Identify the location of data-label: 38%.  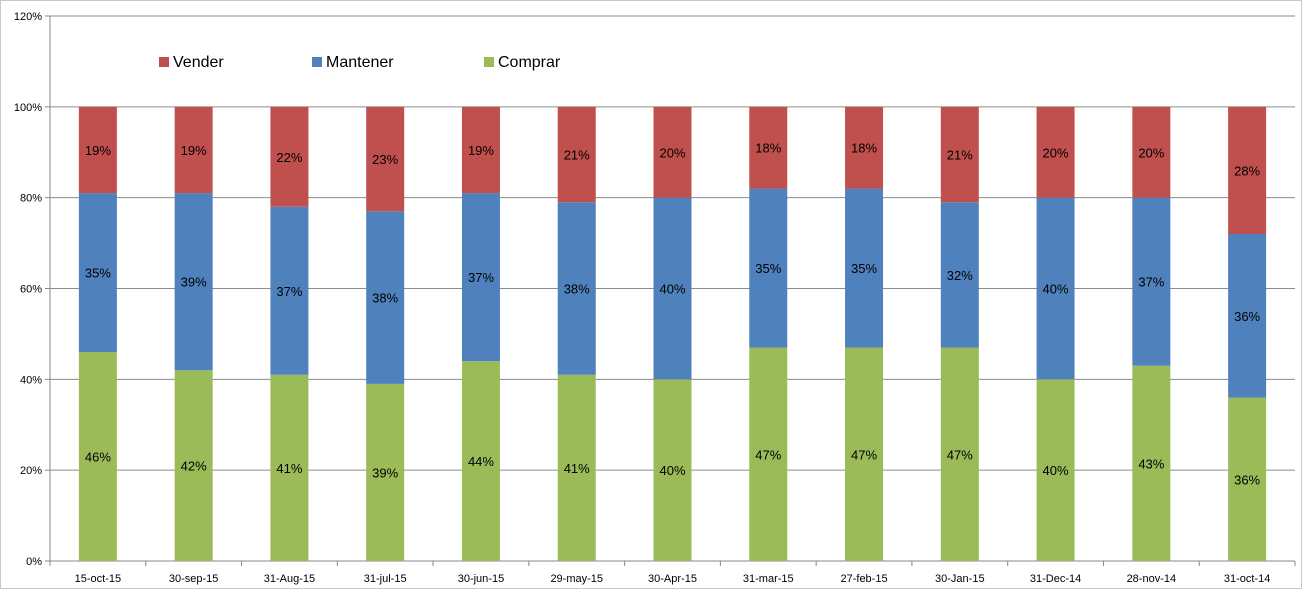
(577, 289).